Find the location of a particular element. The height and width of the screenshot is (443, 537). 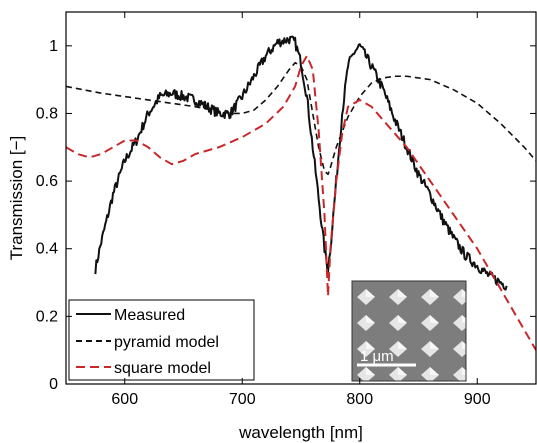

x-tick-label: 700 is located at coordinates (242, 399).